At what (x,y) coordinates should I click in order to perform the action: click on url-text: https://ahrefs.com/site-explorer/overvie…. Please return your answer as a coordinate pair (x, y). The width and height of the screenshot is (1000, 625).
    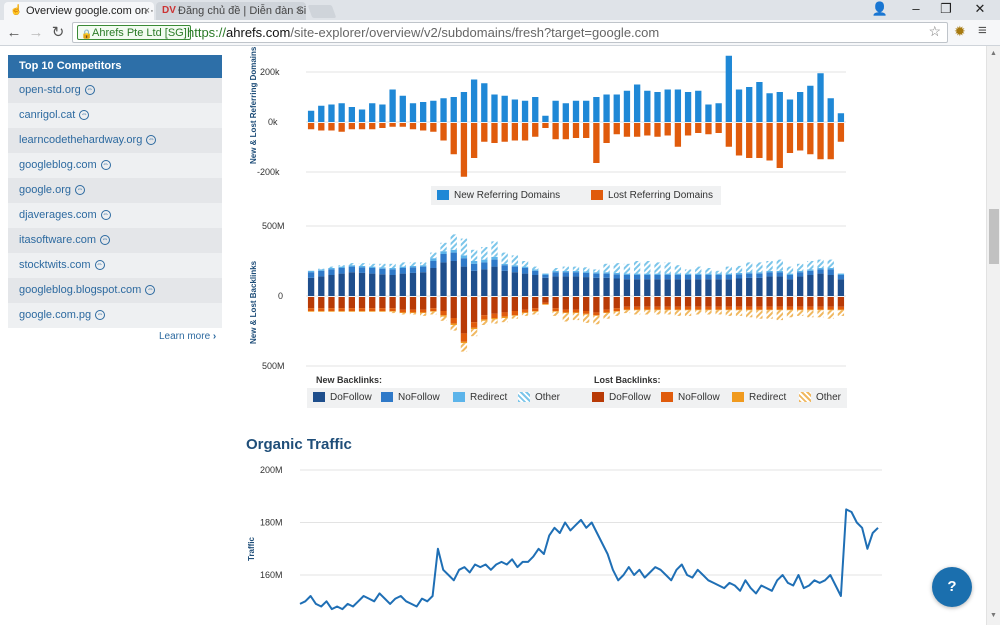
    Looking at the image, I should click on (423, 33).